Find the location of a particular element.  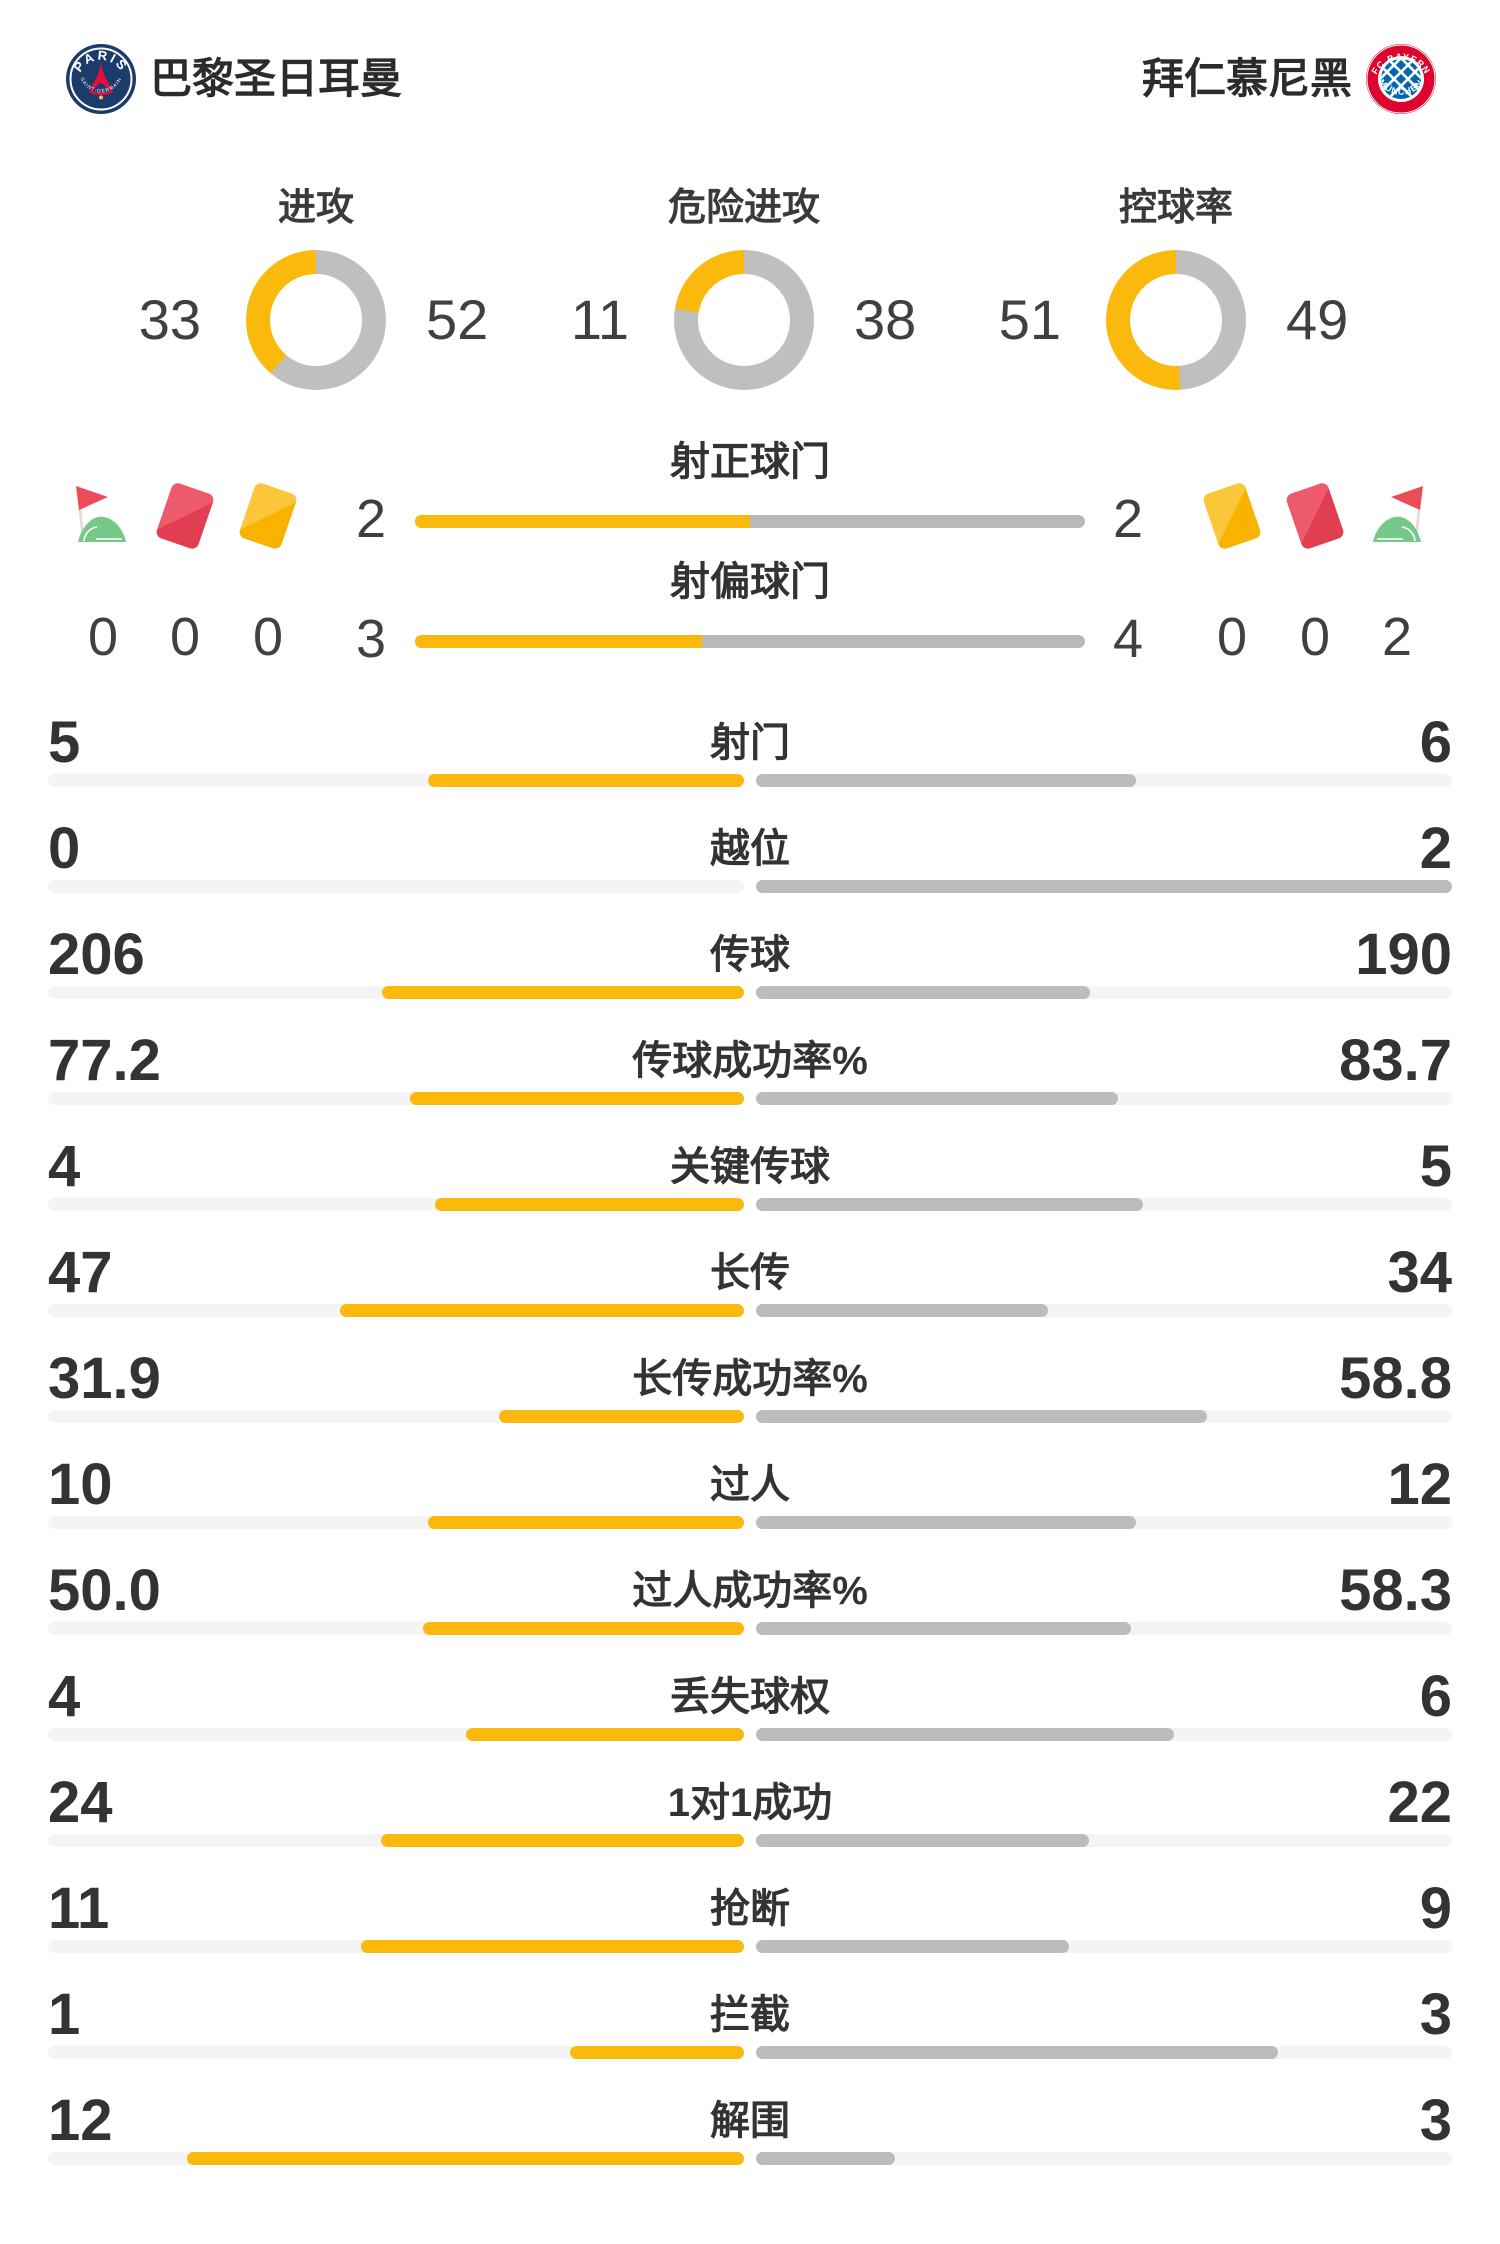

stat-row: 12 解围 3 is located at coordinates (750, 2143).